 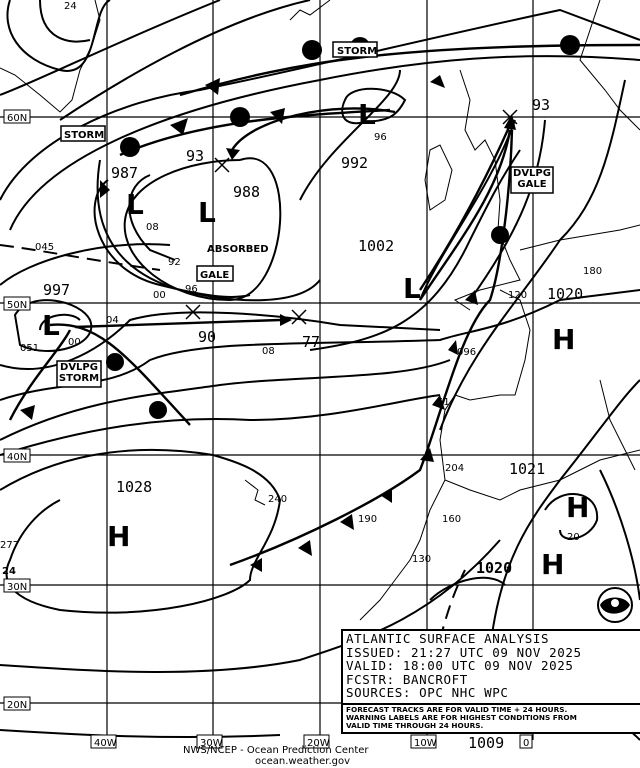 I want to click on lat-label: 30N, so click(x=17, y=587).